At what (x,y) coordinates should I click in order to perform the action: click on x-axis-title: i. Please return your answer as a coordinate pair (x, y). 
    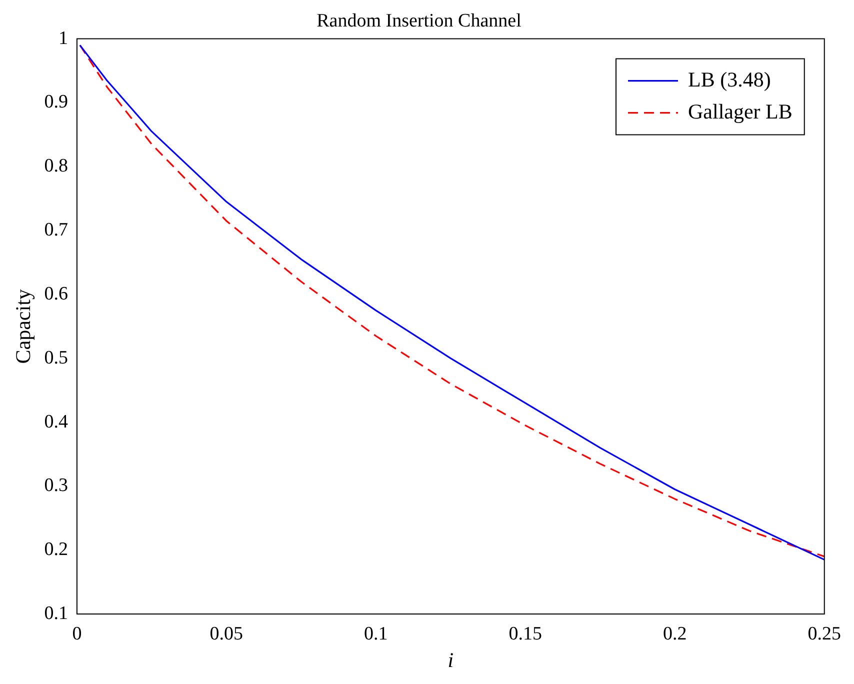
    Looking at the image, I should click on (451, 660).